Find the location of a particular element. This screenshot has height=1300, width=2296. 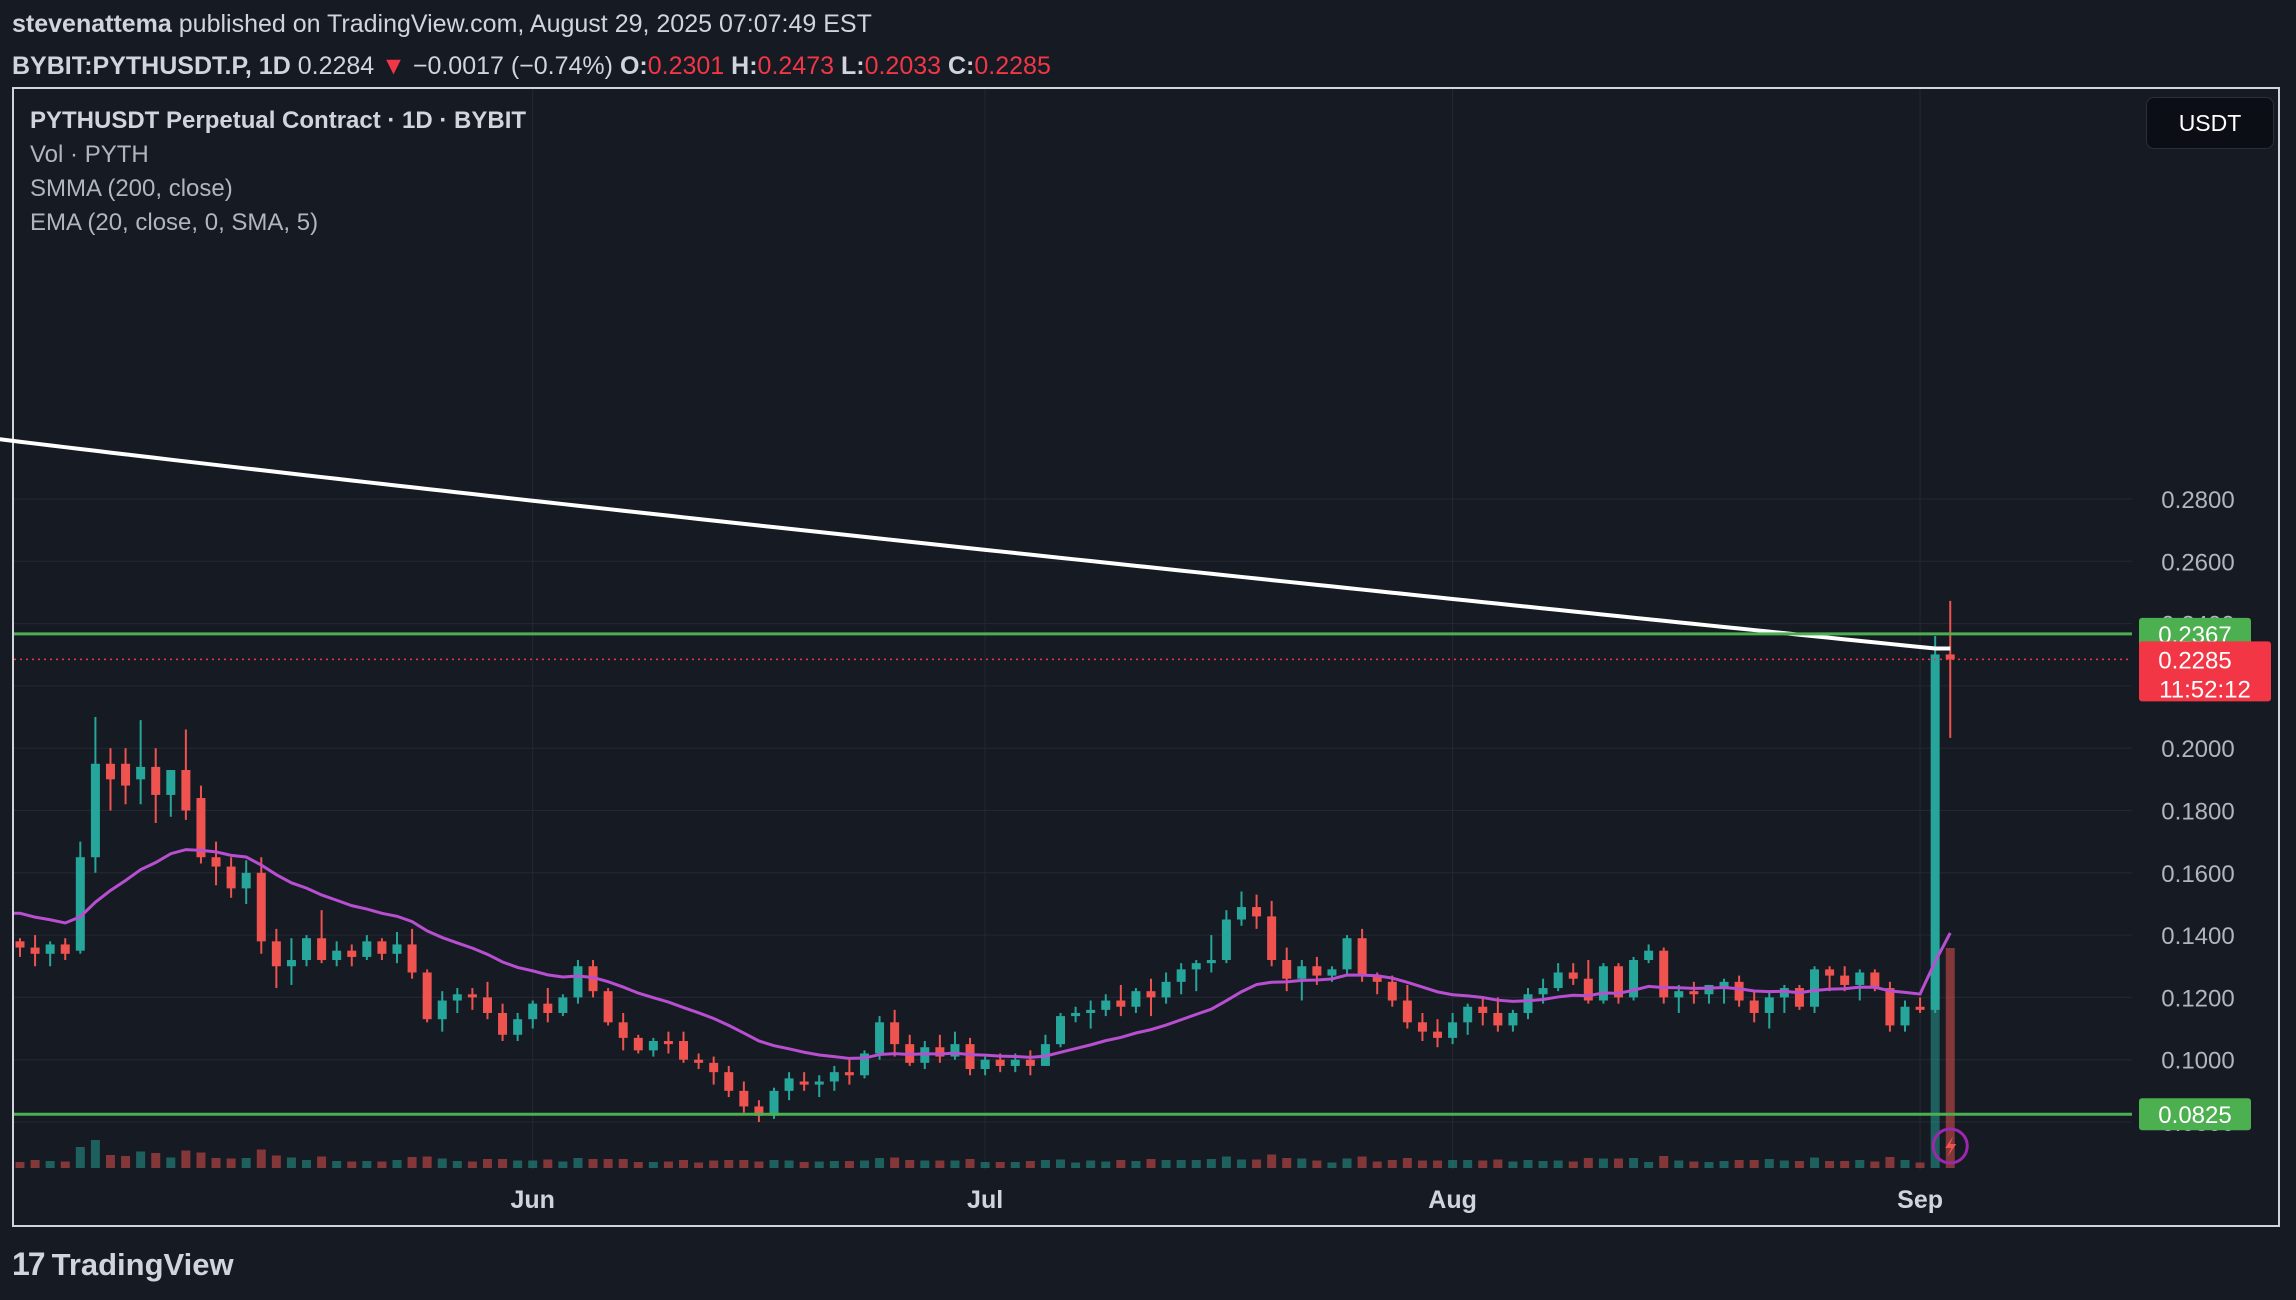

legend-title: PYTHUSDT Perpetual Contract · 1D · BYBIT is located at coordinates (278, 120).